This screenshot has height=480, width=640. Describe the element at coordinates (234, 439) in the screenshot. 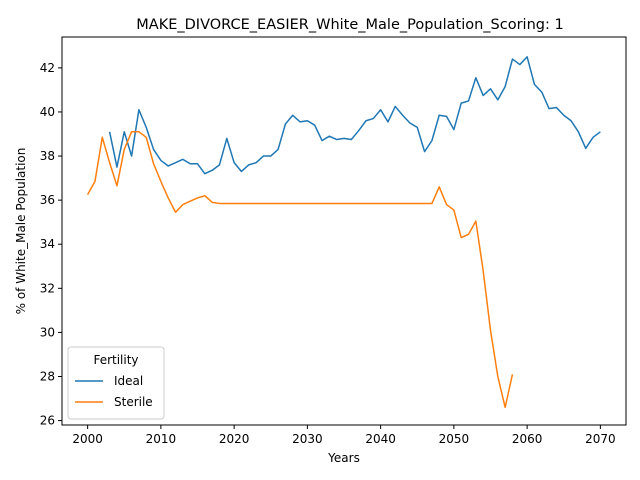

I see `x-tick-label: 2020` at that location.